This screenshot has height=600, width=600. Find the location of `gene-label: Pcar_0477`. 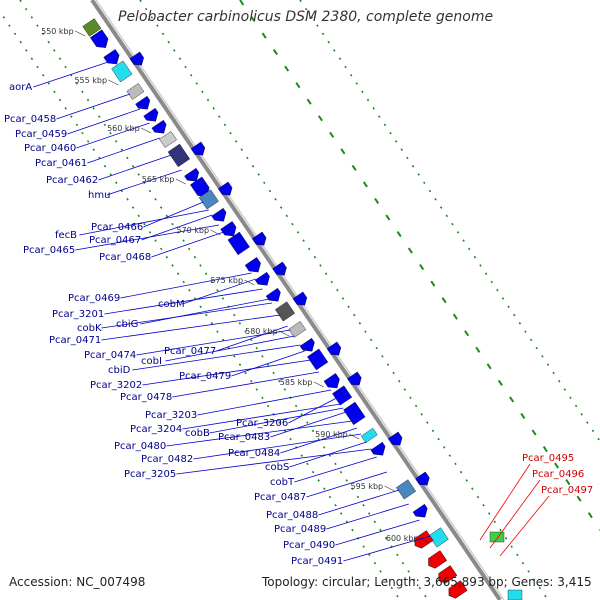

gene-label: Pcar_0477 is located at coordinates (190, 351).